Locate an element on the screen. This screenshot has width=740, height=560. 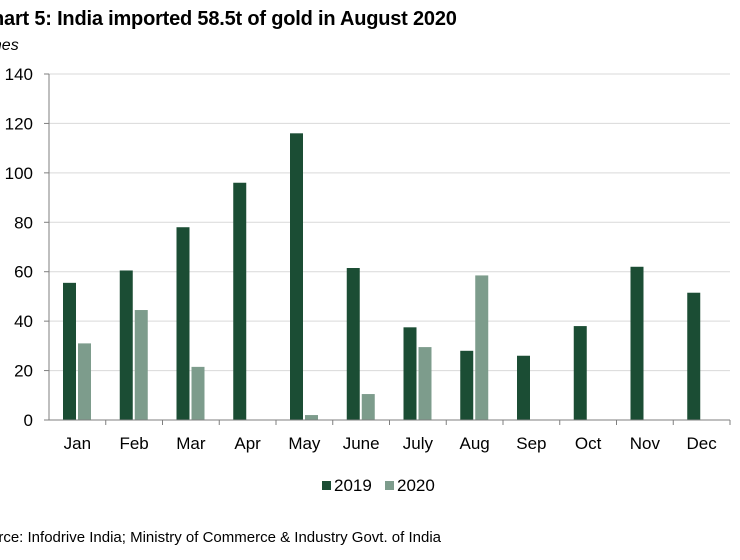
bar-2020-july is located at coordinates (425, 383).